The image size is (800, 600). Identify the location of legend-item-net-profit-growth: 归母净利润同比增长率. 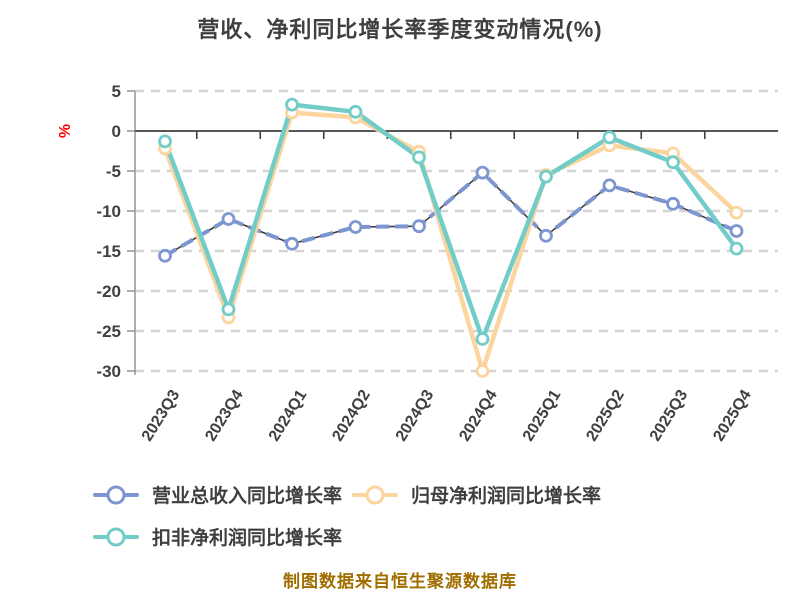
(476, 494).